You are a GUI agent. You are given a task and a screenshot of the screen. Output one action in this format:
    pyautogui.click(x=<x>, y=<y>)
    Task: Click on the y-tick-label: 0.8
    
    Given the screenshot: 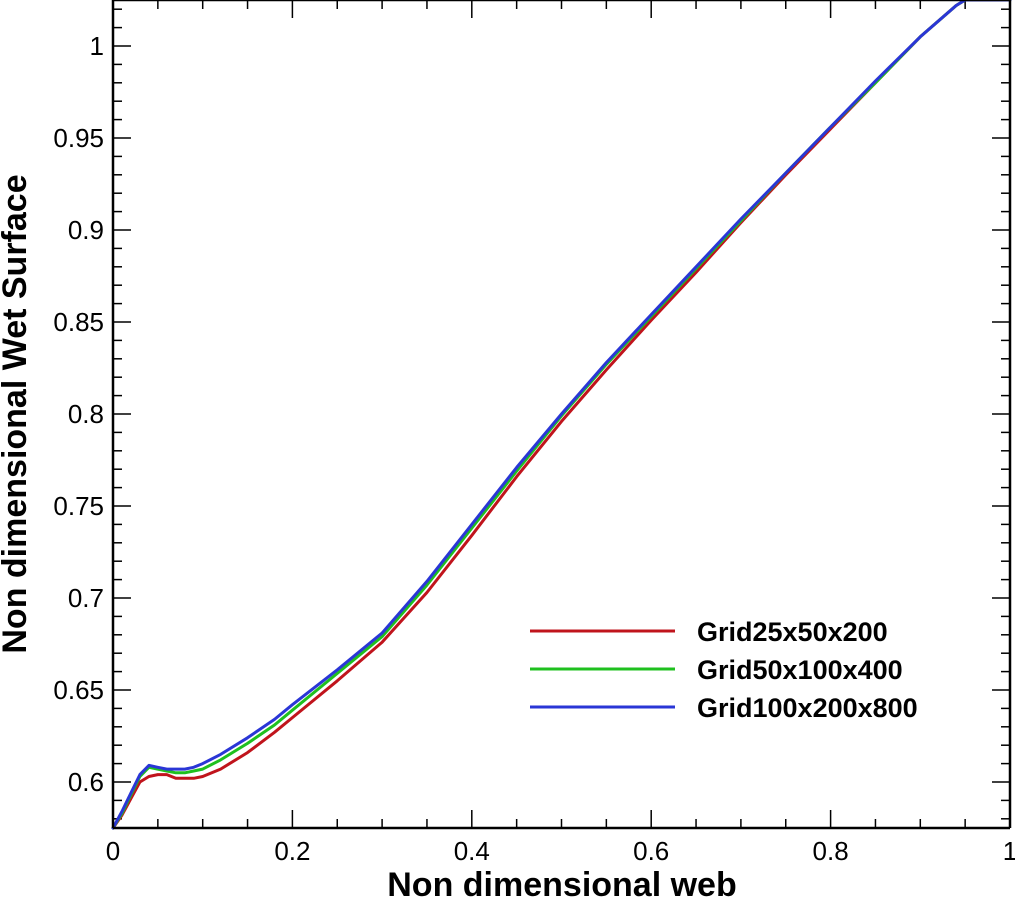 What is the action you would take?
    pyautogui.click(x=86, y=414)
    